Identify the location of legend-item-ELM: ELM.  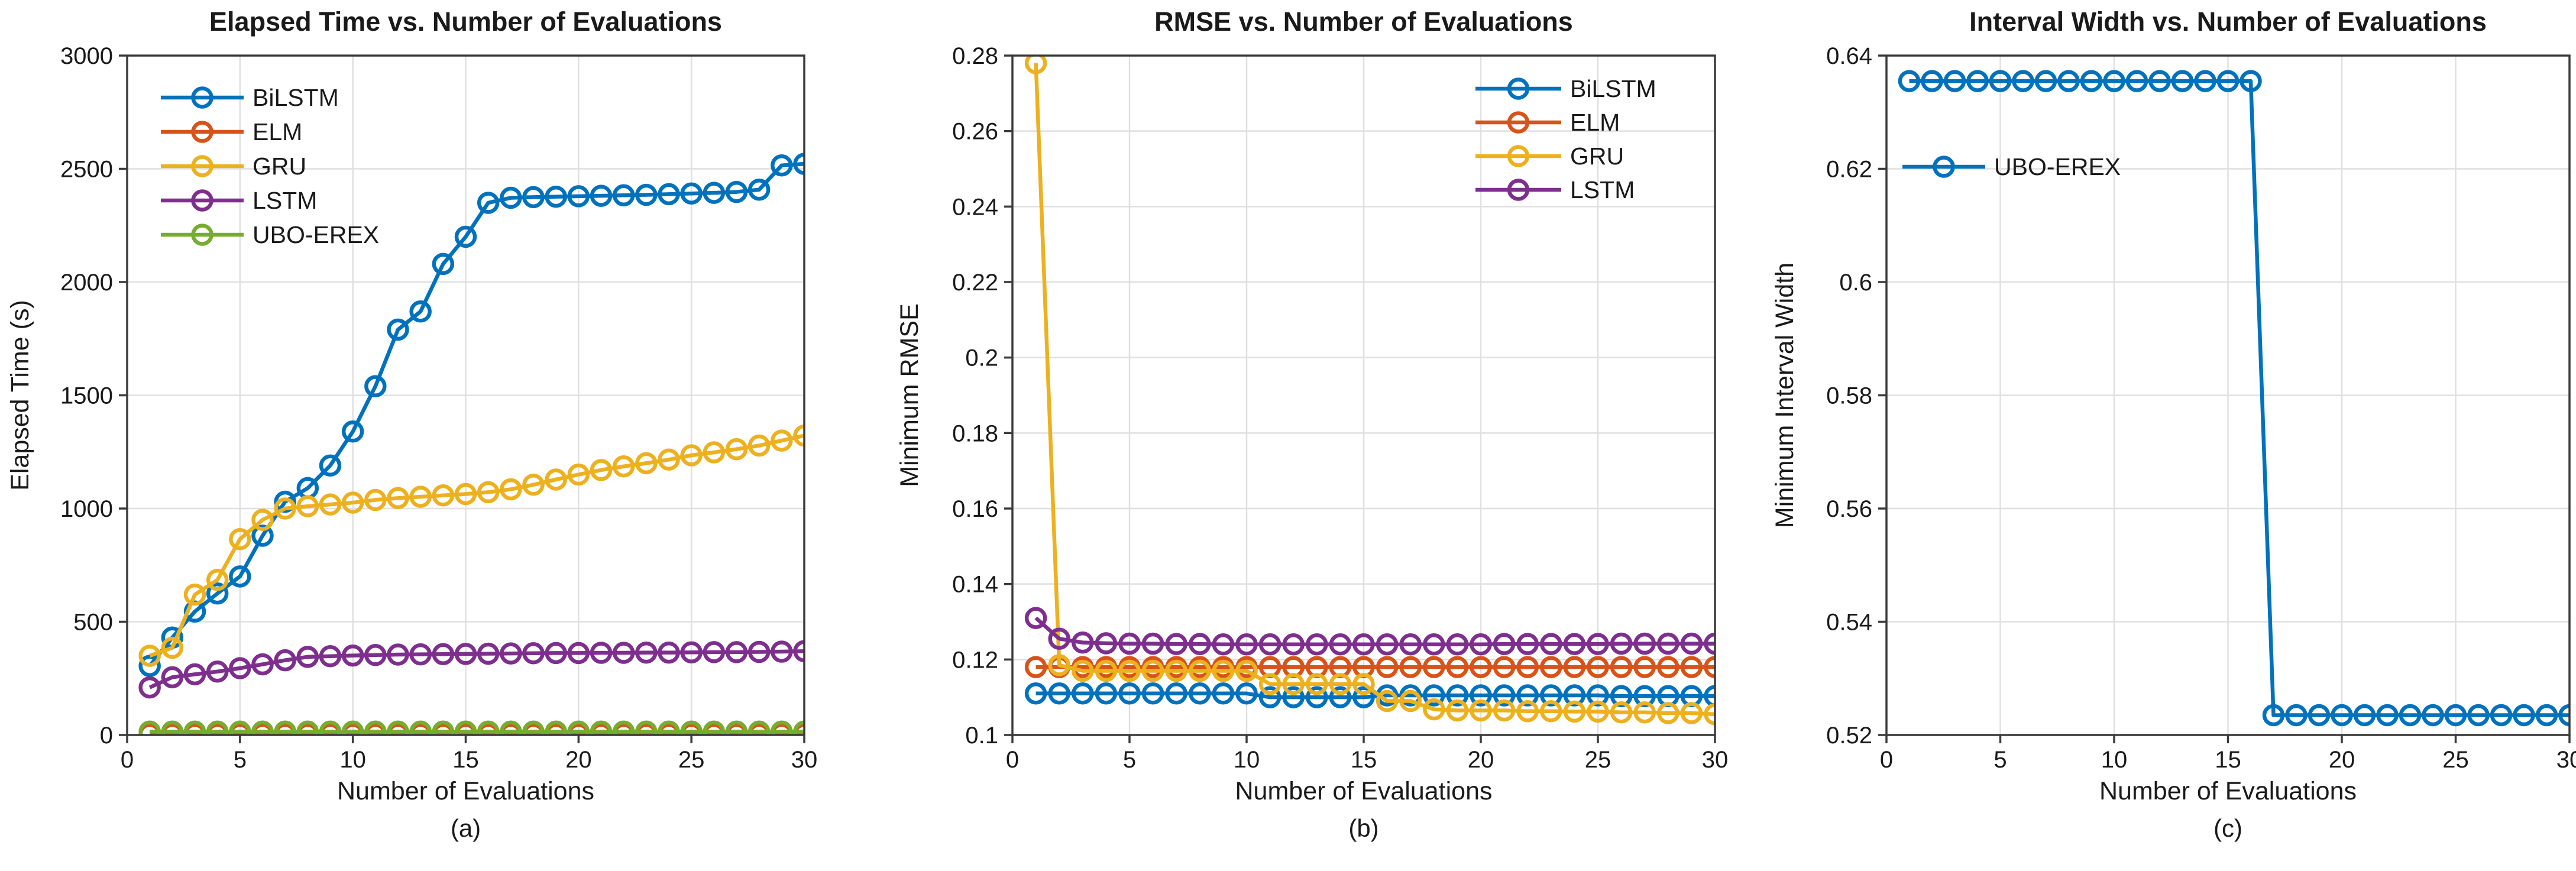
(1547, 122).